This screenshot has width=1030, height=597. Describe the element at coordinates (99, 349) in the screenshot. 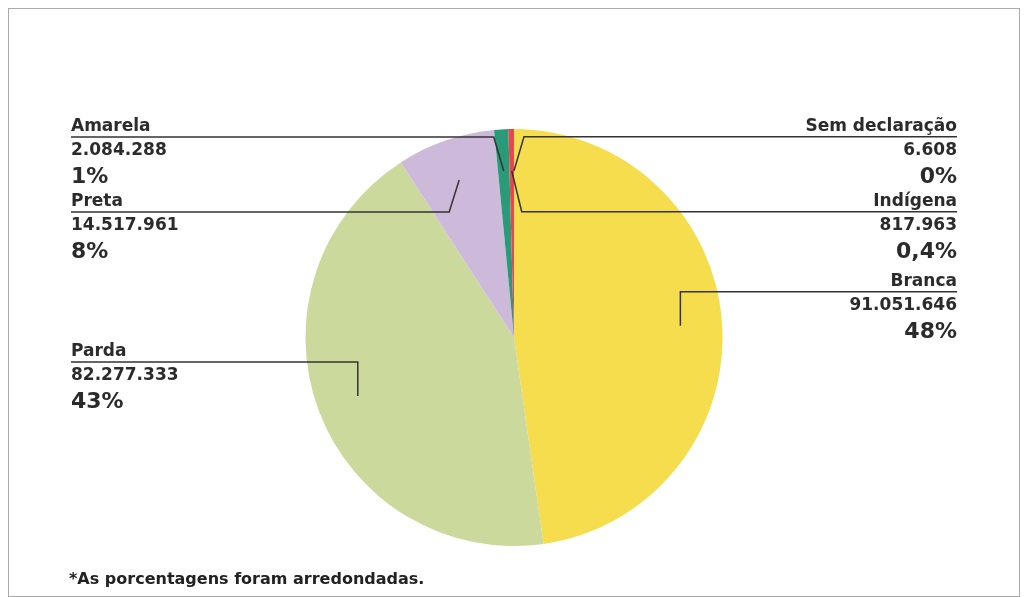

I see `slice-label: Parda` at that location.